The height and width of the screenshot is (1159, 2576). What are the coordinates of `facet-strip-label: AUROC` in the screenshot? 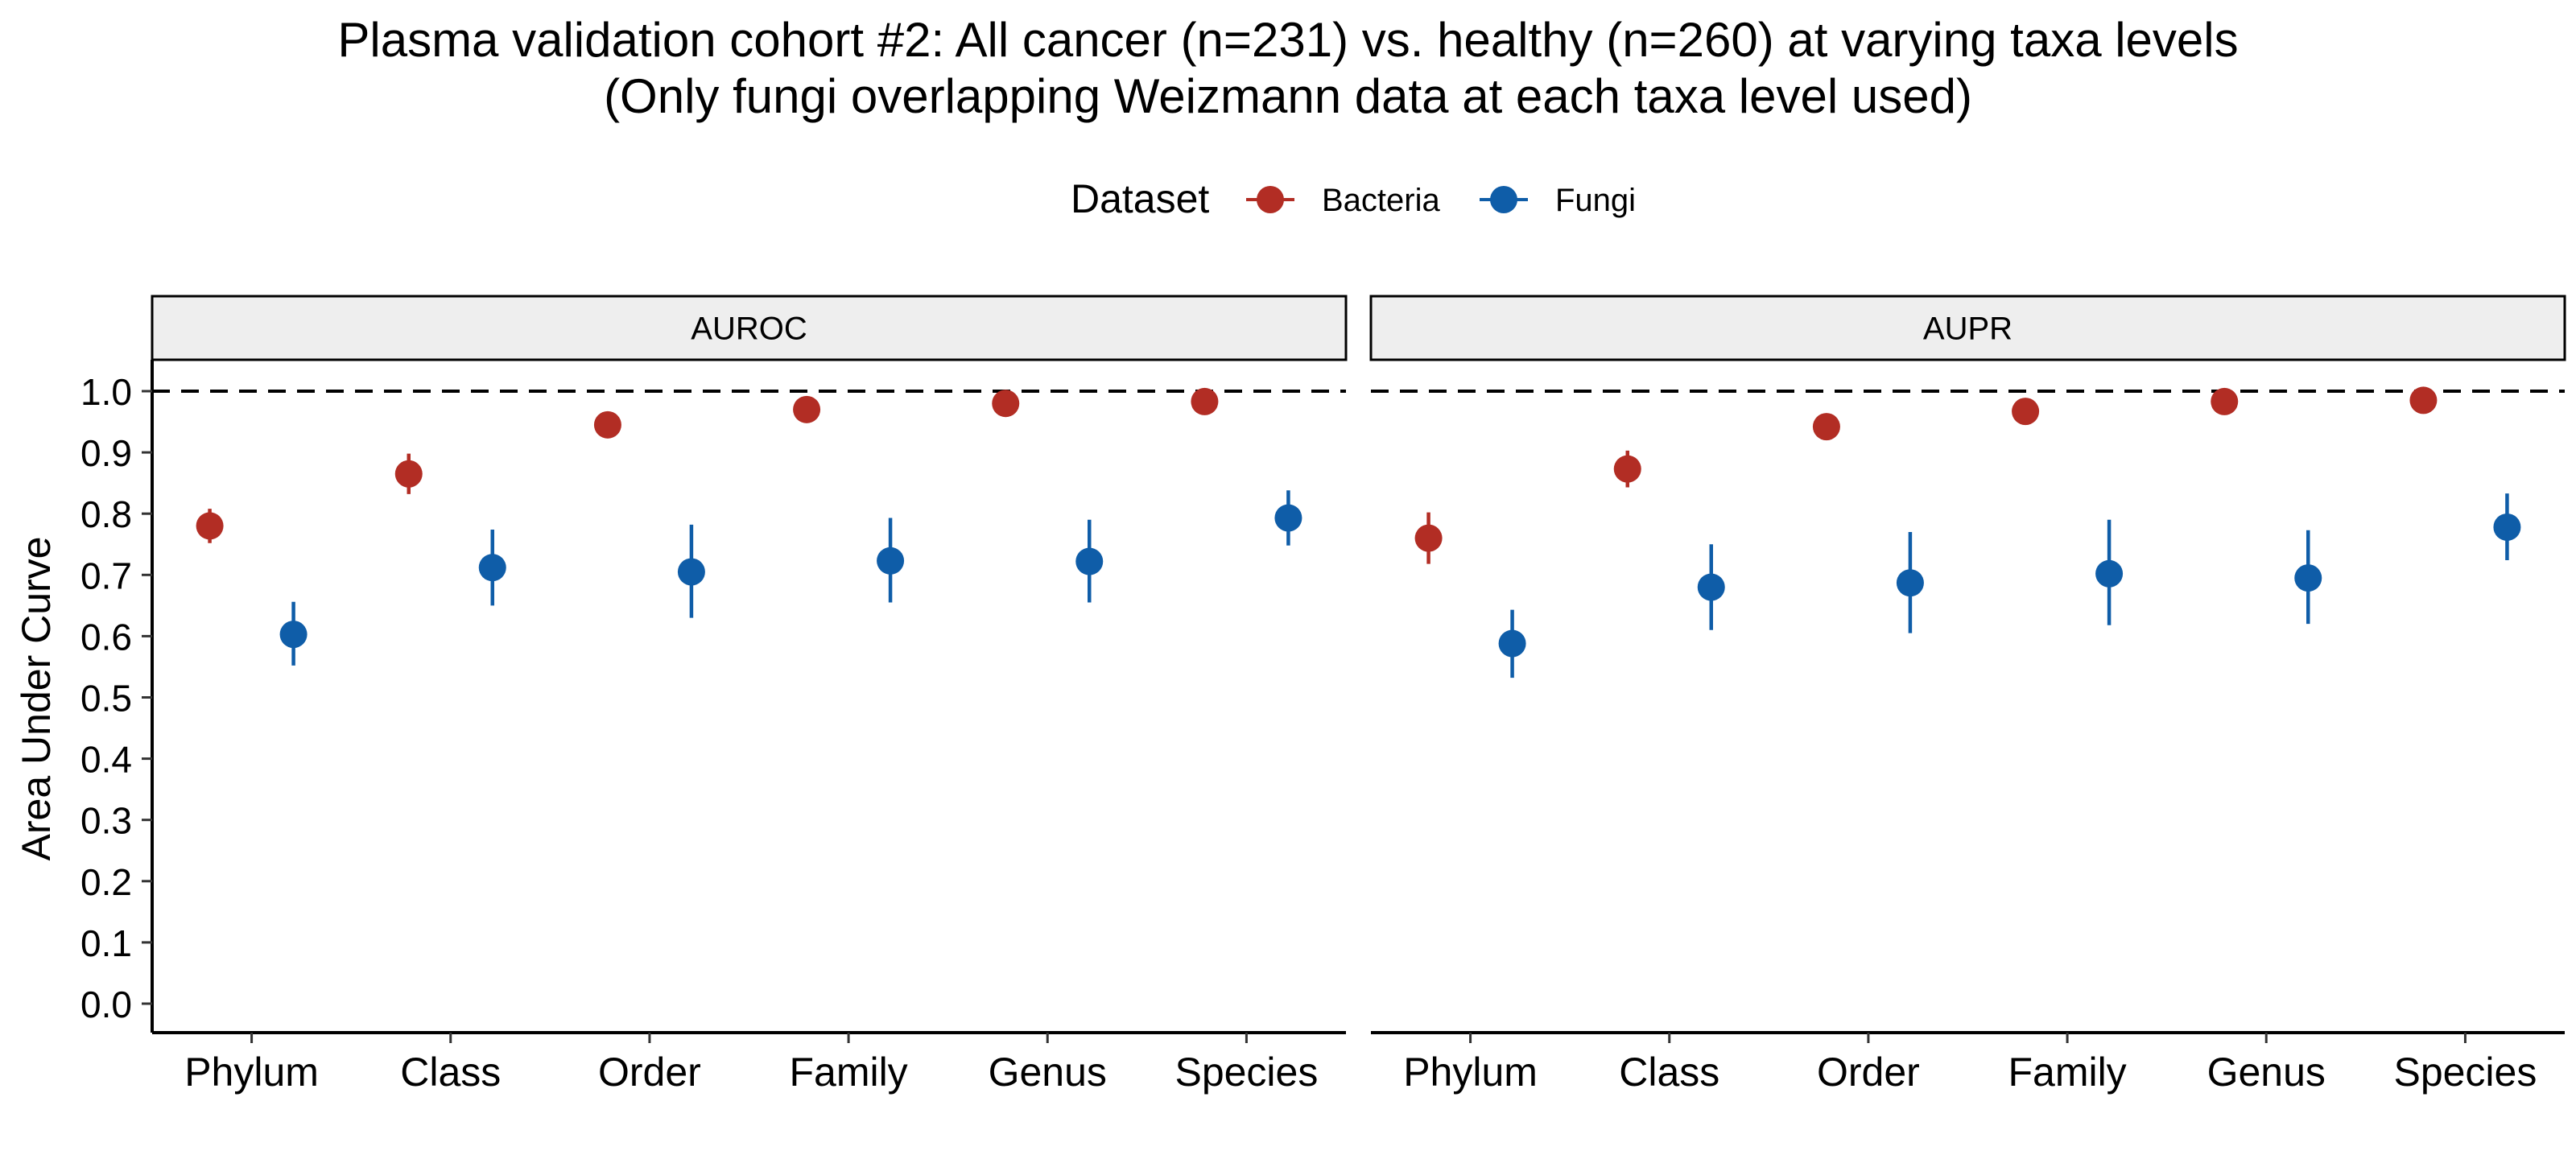 It's located at (749, 329).